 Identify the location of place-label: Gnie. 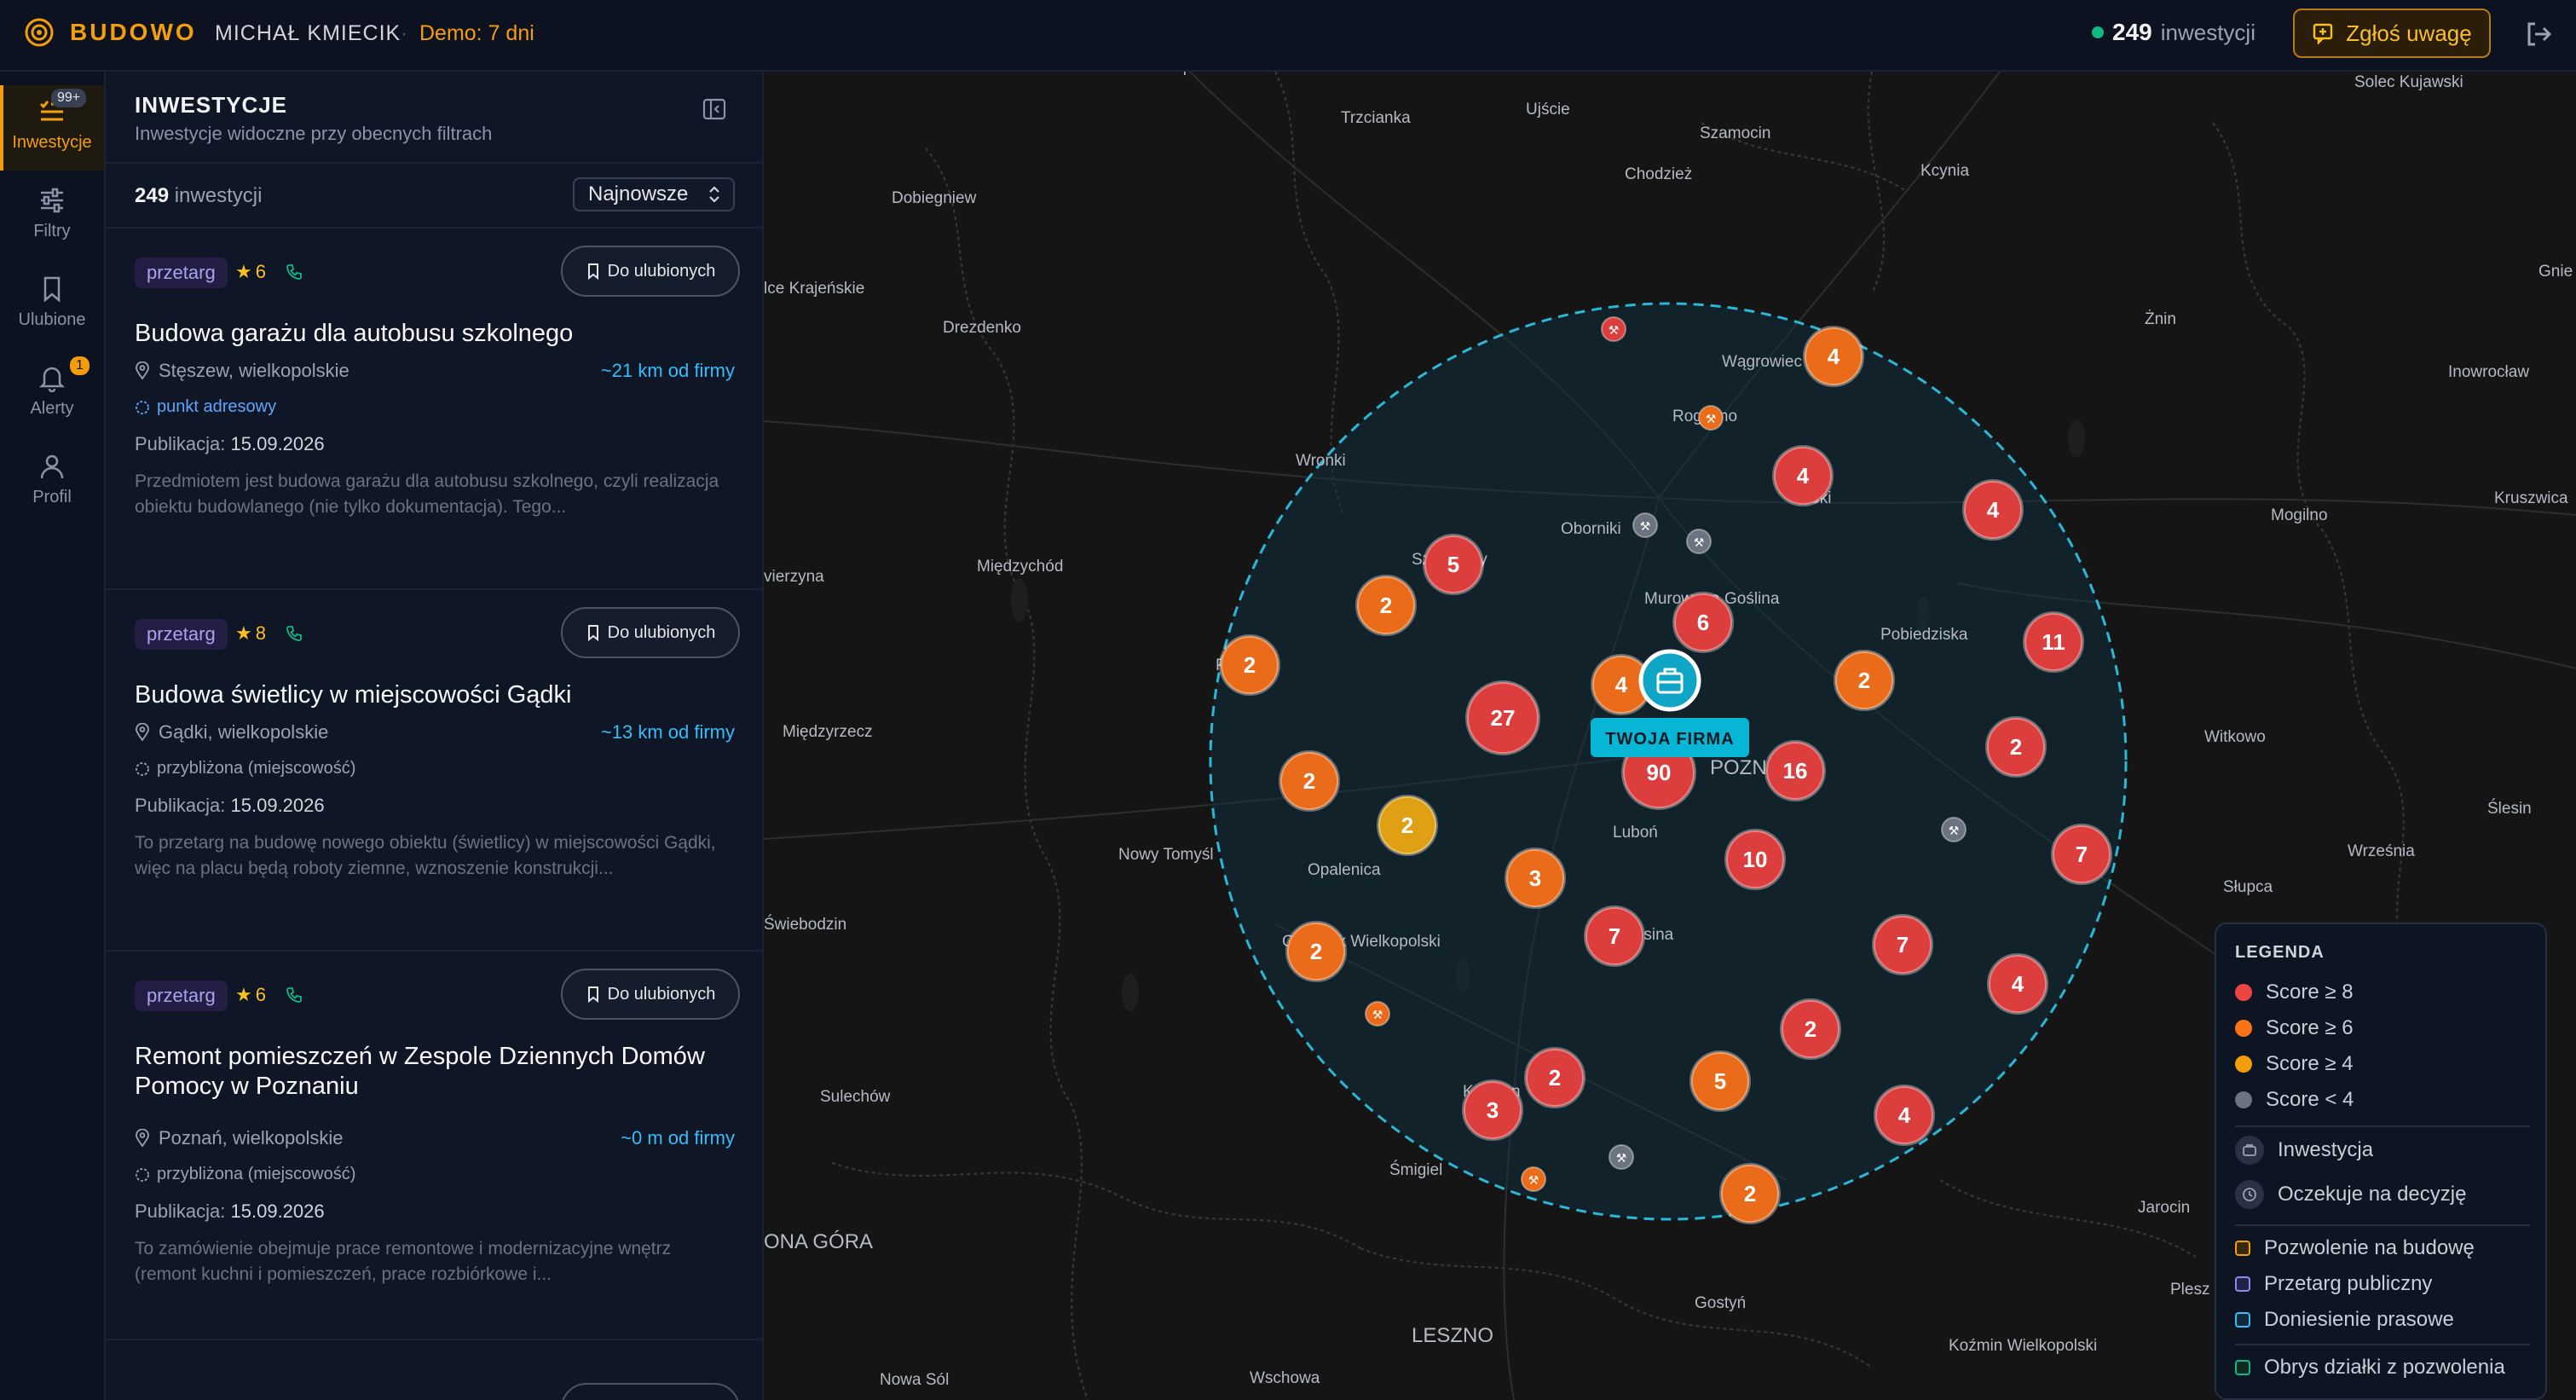
(2555, 272).